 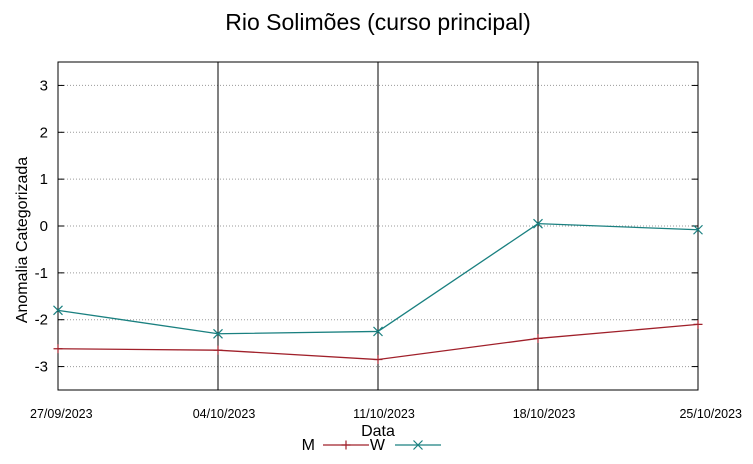 I want to click on y-axis-label: Anomalia Categorizada, so click(x=22, y=240).